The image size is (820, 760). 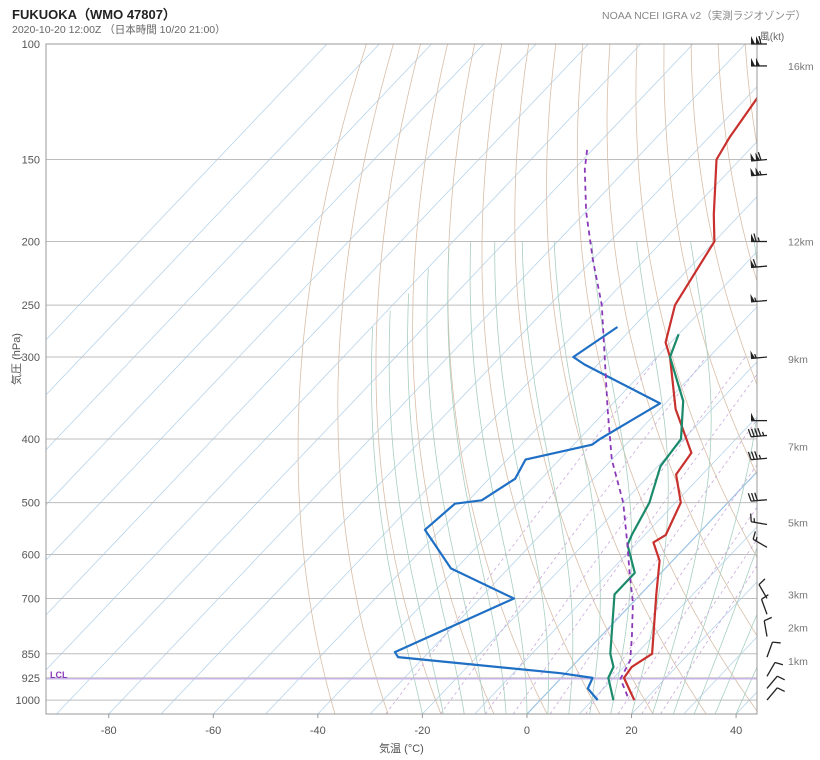 I want to click on mixing-ratio-line, so click(x=615, y=535).